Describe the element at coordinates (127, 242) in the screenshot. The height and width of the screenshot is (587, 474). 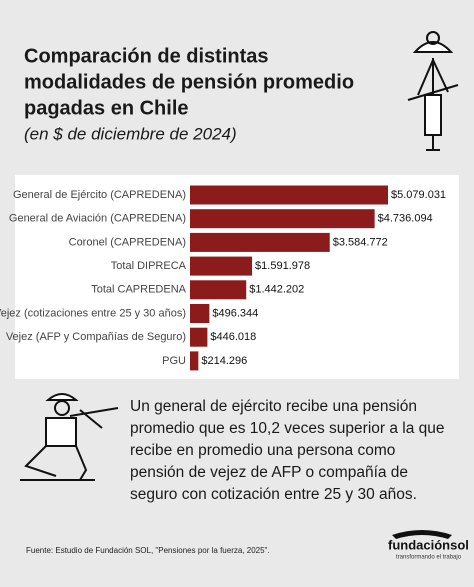
I see `category-label: Coronel (CAPREDENA)` at that location.